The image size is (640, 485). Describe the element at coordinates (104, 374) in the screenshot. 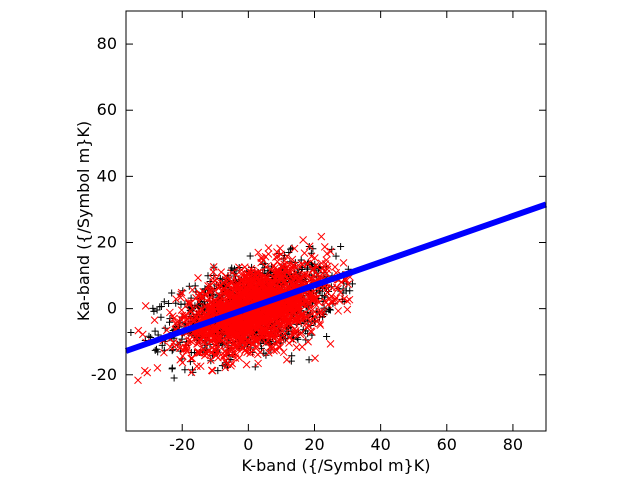

I see `y-tick-label: -20` at that location.